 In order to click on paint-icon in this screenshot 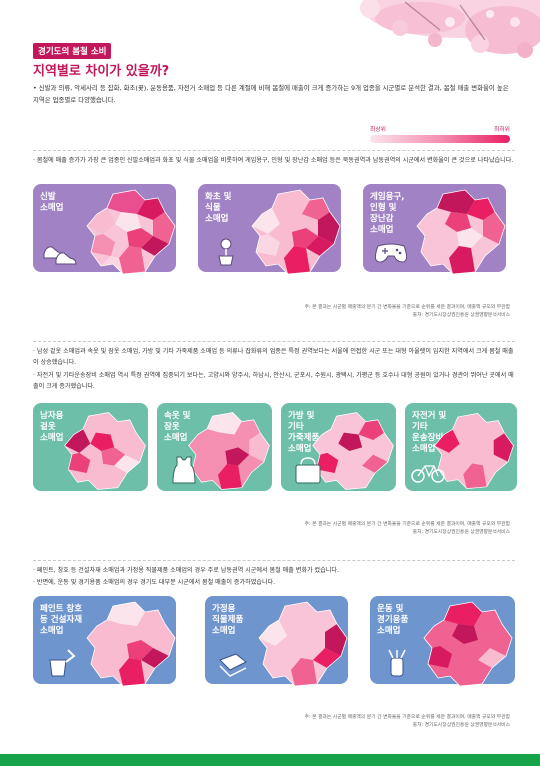, I will do `click(62, 663)`.